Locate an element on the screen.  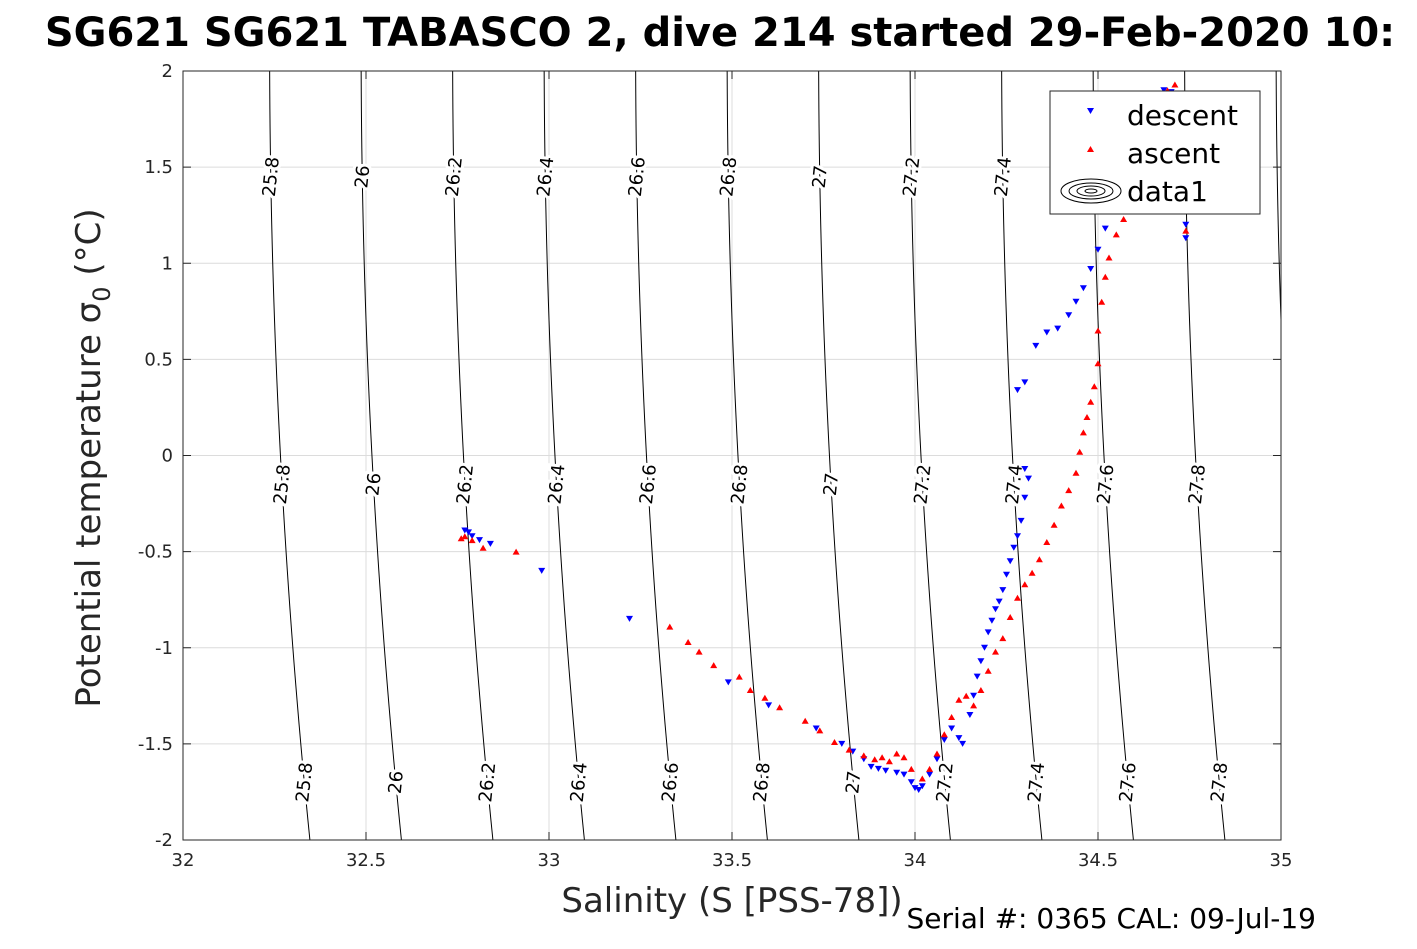
isopycnal-label: 27.4 is located at coordinates (1036, 782).